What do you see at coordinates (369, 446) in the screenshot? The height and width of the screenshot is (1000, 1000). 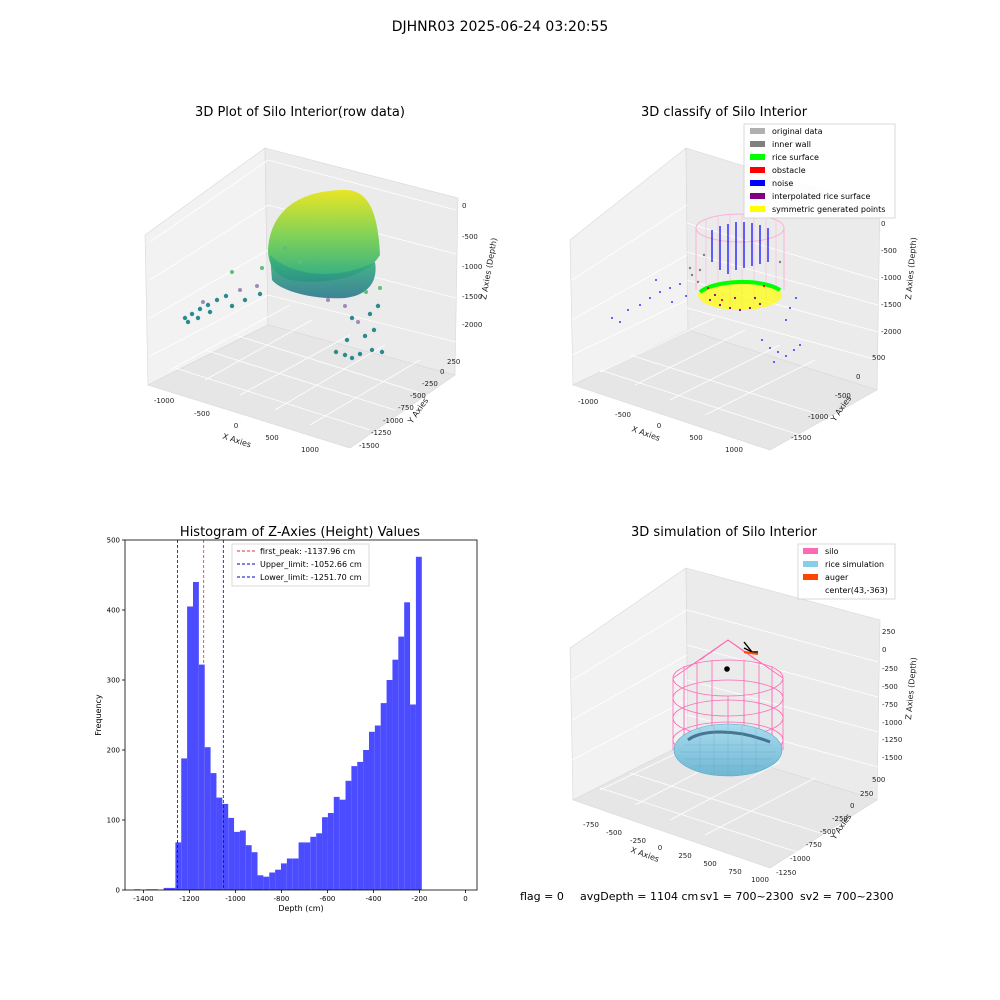 I see `y-tick-label: -1500` at bounding box center [369, 446].